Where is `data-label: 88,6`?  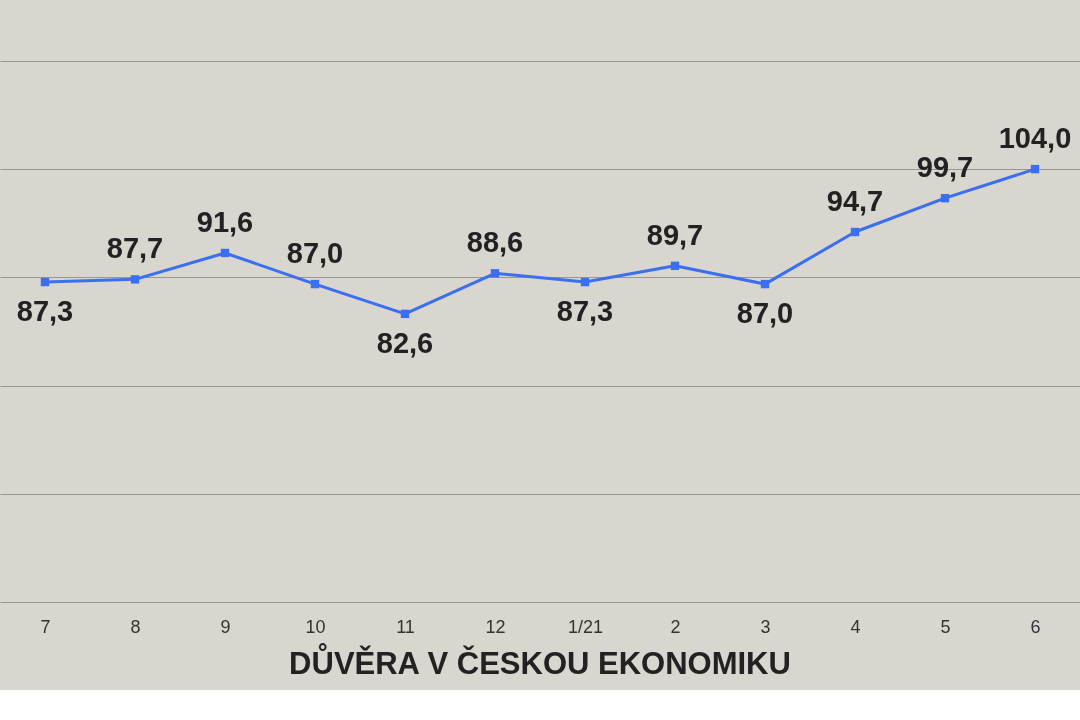
data-label: 88,6 is located at coordinates (495, 242).